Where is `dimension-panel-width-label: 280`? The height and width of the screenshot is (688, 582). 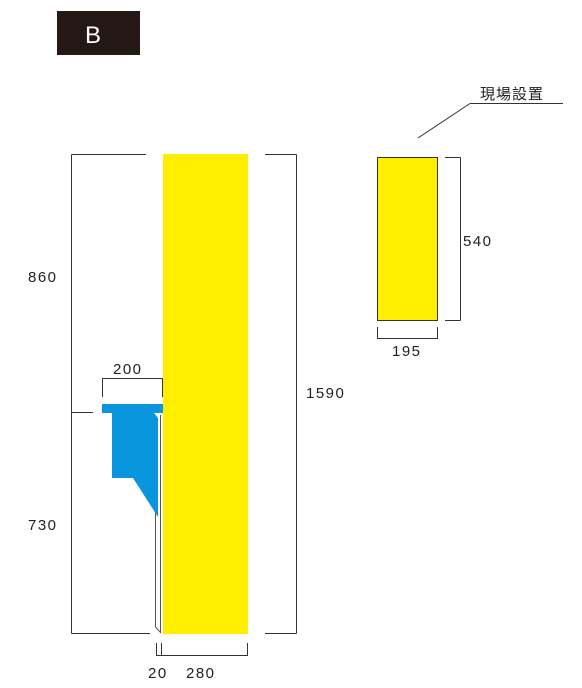 dimension-panel-width-label: 280 is located at coordinates (201, 673).